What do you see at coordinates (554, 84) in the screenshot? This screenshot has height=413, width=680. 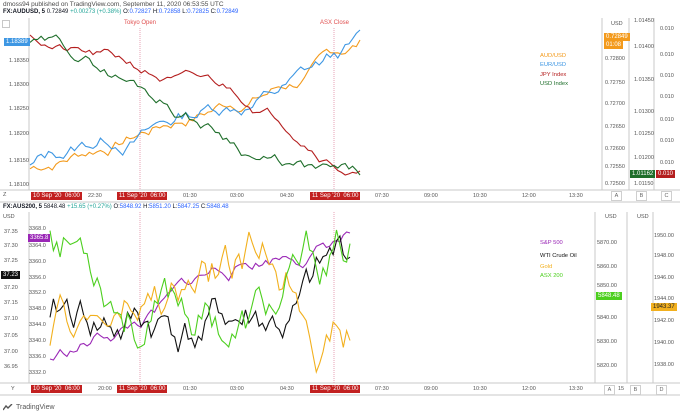 I see `legend-usd-index: USD Index` at bounding box center [554, 84].